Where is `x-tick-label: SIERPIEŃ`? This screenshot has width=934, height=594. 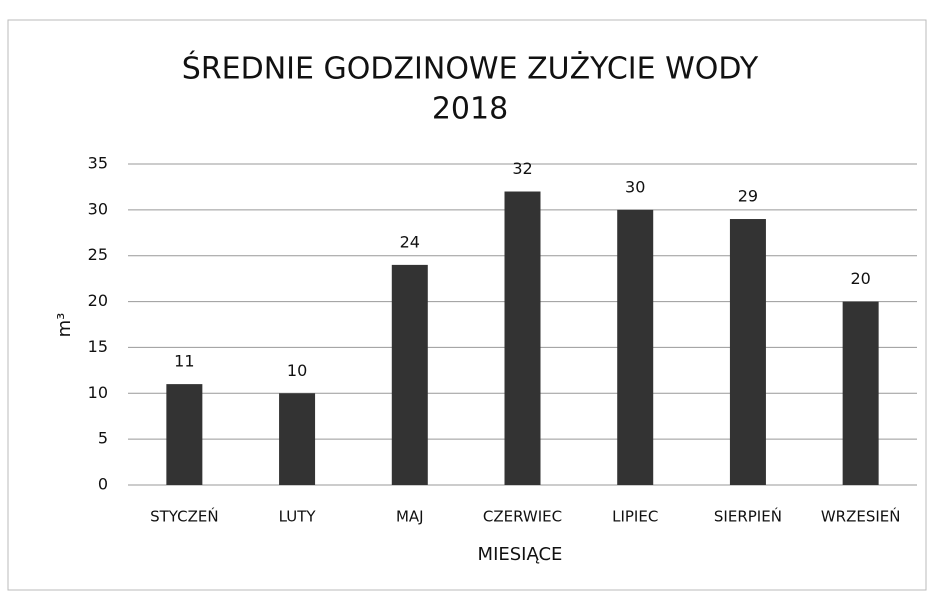
x-tick-label: SIERPIEŃ is located at coordinates (748, 516).